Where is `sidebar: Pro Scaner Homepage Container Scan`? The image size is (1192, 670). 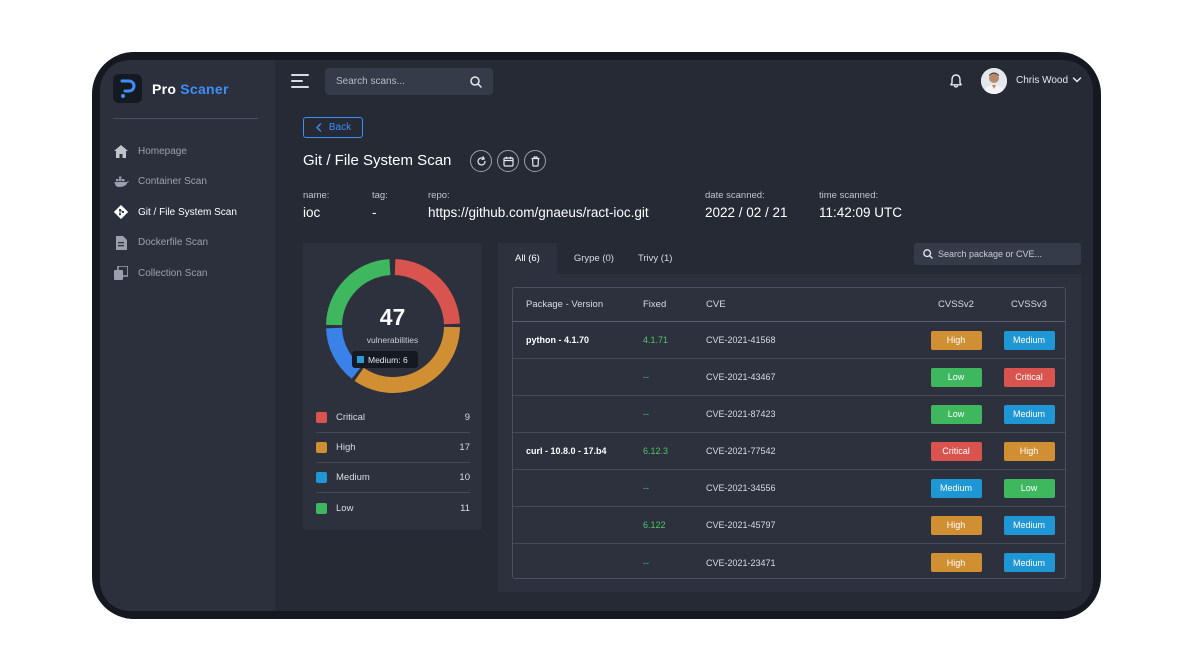 sidebar: Pro Scaner Homepage Container Scan is located at coordinates (187, 335).